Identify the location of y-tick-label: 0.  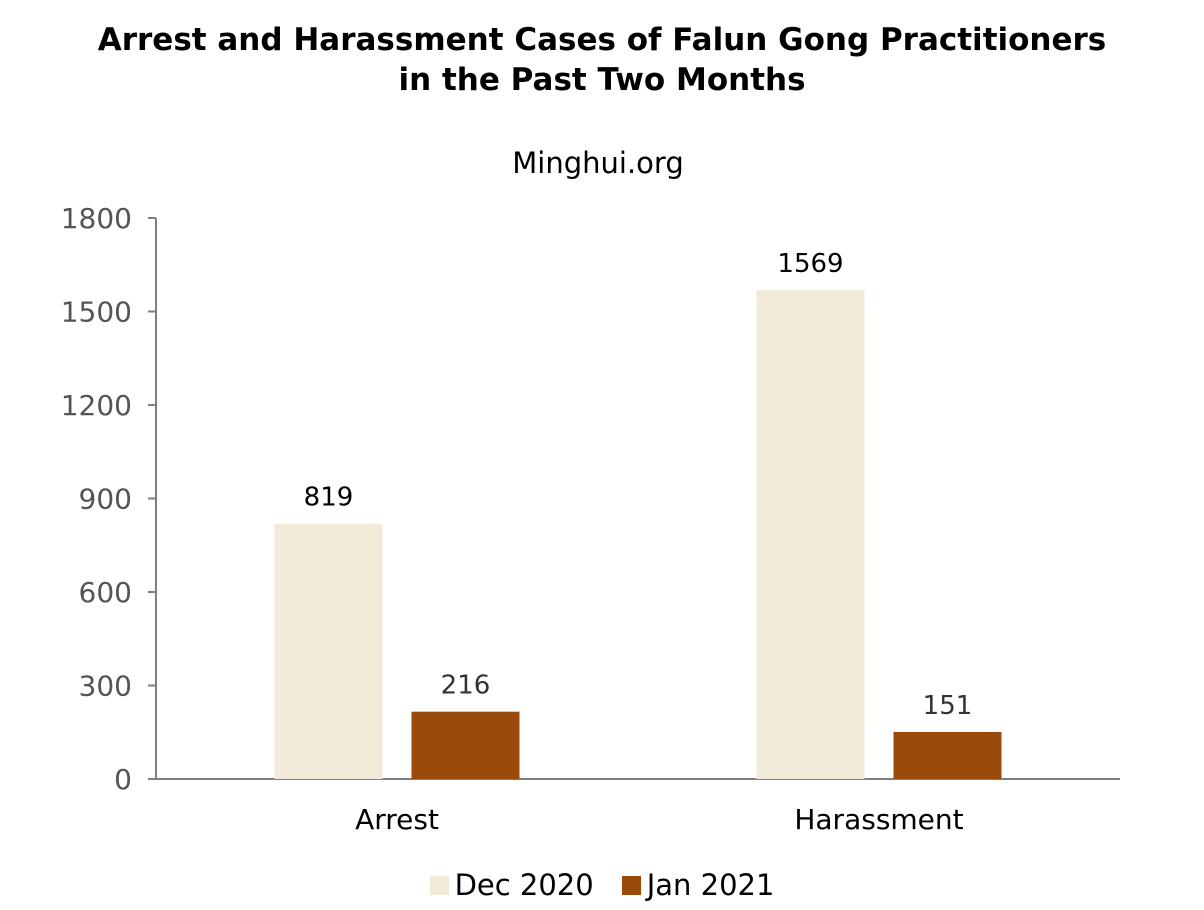
(123, 779).